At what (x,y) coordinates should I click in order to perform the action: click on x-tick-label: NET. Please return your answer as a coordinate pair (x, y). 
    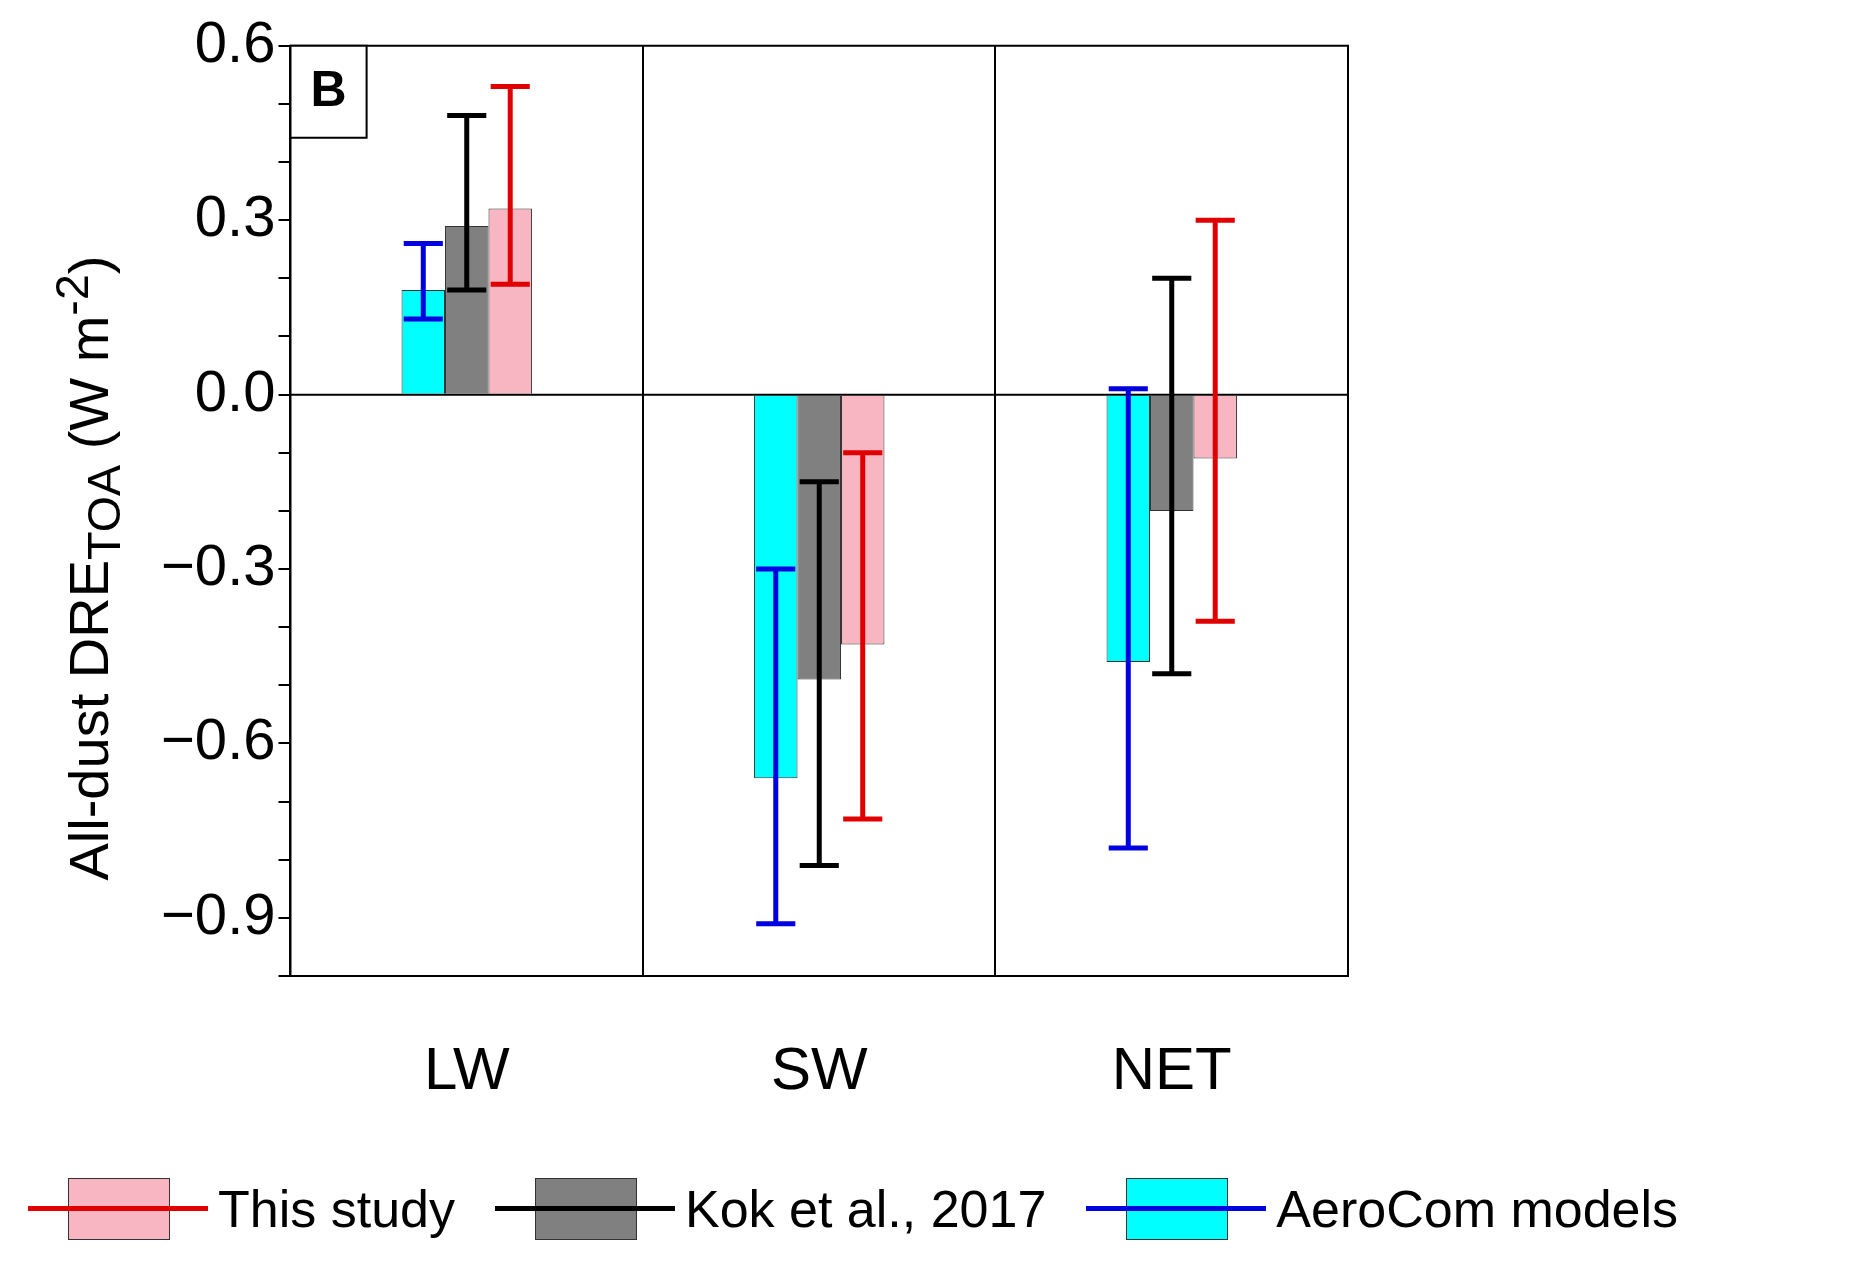
    Looking at the image, I should click on (1171, 1068).